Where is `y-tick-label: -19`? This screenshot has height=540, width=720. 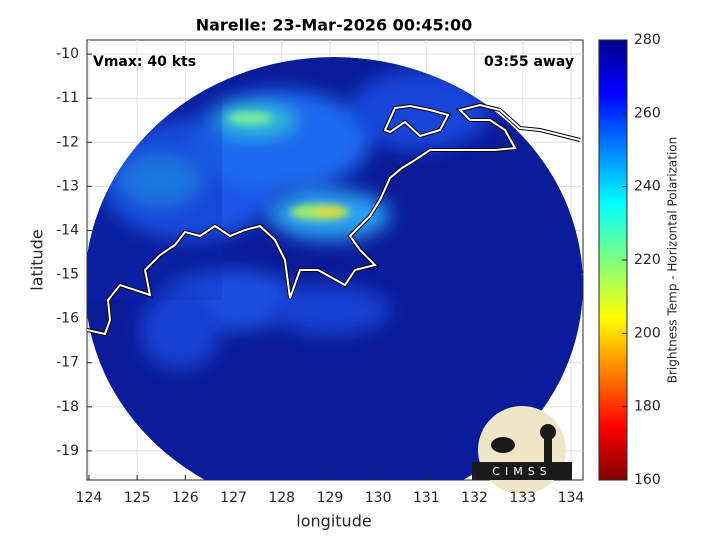
y-tick-label: -19 is located at coordinates (67, 451).